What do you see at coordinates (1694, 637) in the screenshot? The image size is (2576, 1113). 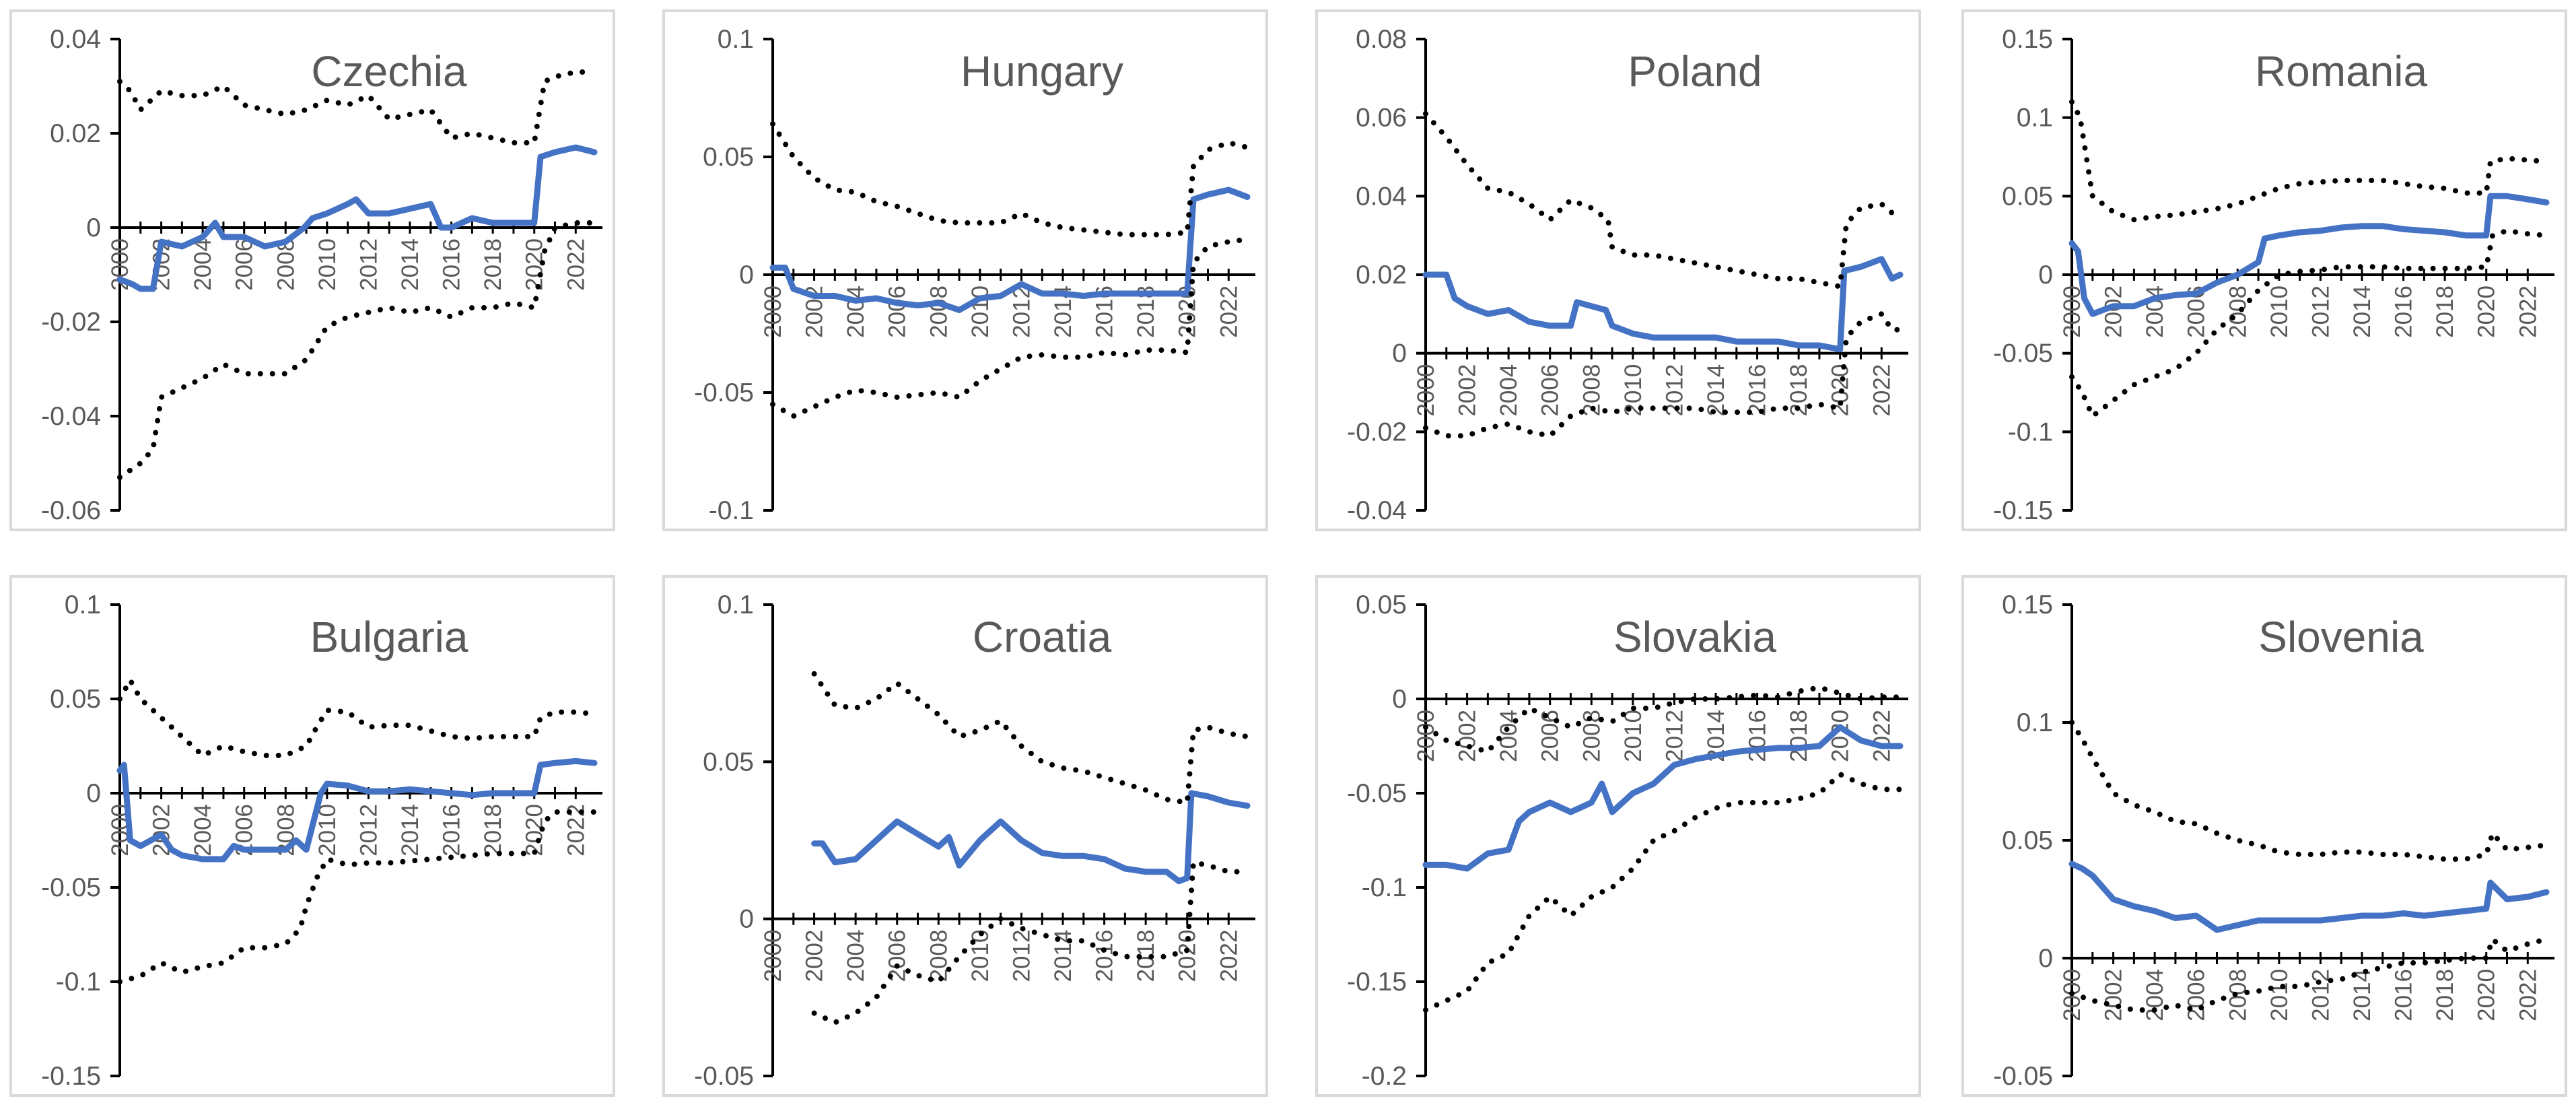 I see `chart-title: Slovakia` at bounding box center [1694, 637].